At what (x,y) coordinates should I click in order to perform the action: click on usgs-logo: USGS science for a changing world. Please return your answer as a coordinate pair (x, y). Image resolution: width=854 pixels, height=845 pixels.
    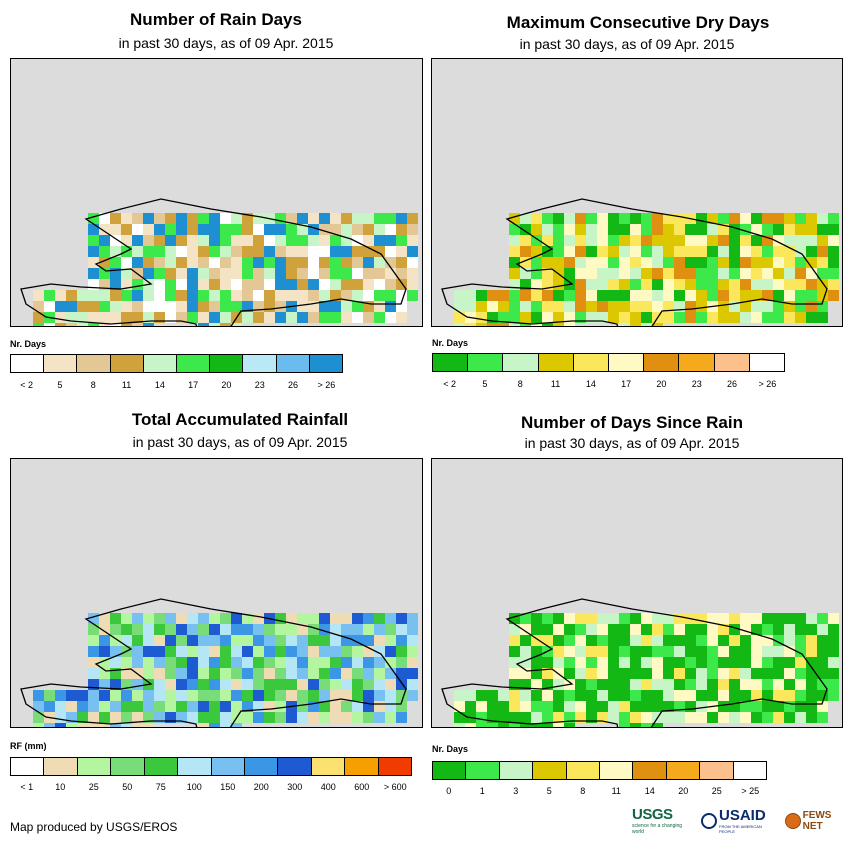
    Looking at the image, I should click on (657, 820).